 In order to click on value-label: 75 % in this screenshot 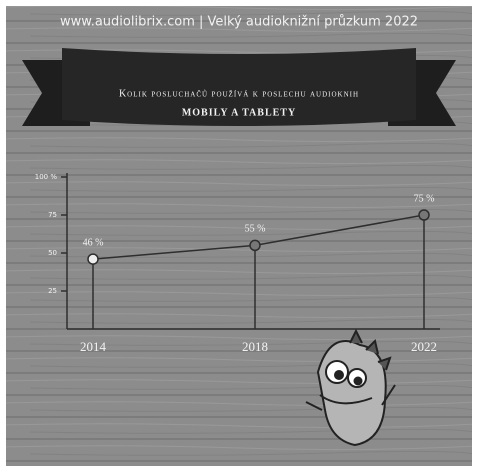, I will do `click(424, 198)`.